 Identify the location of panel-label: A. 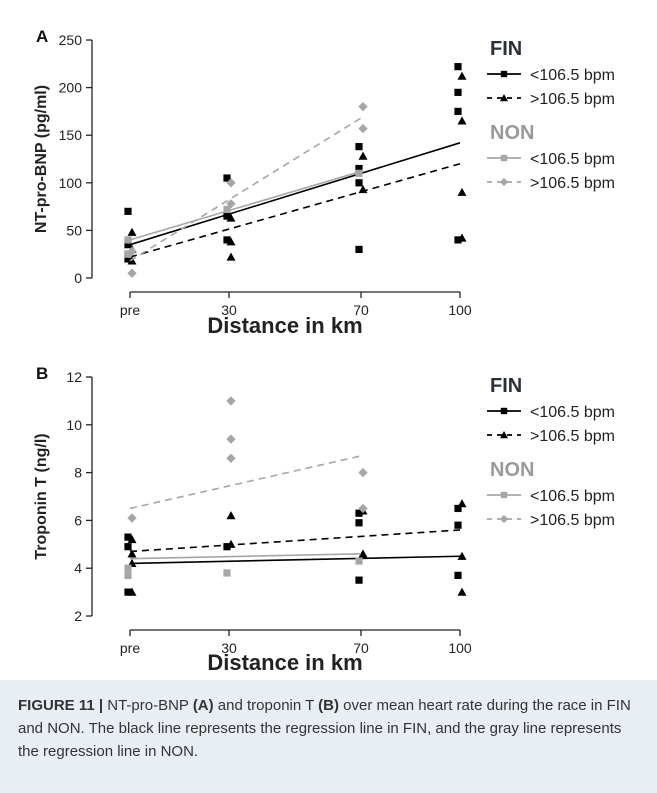
(42, 36).